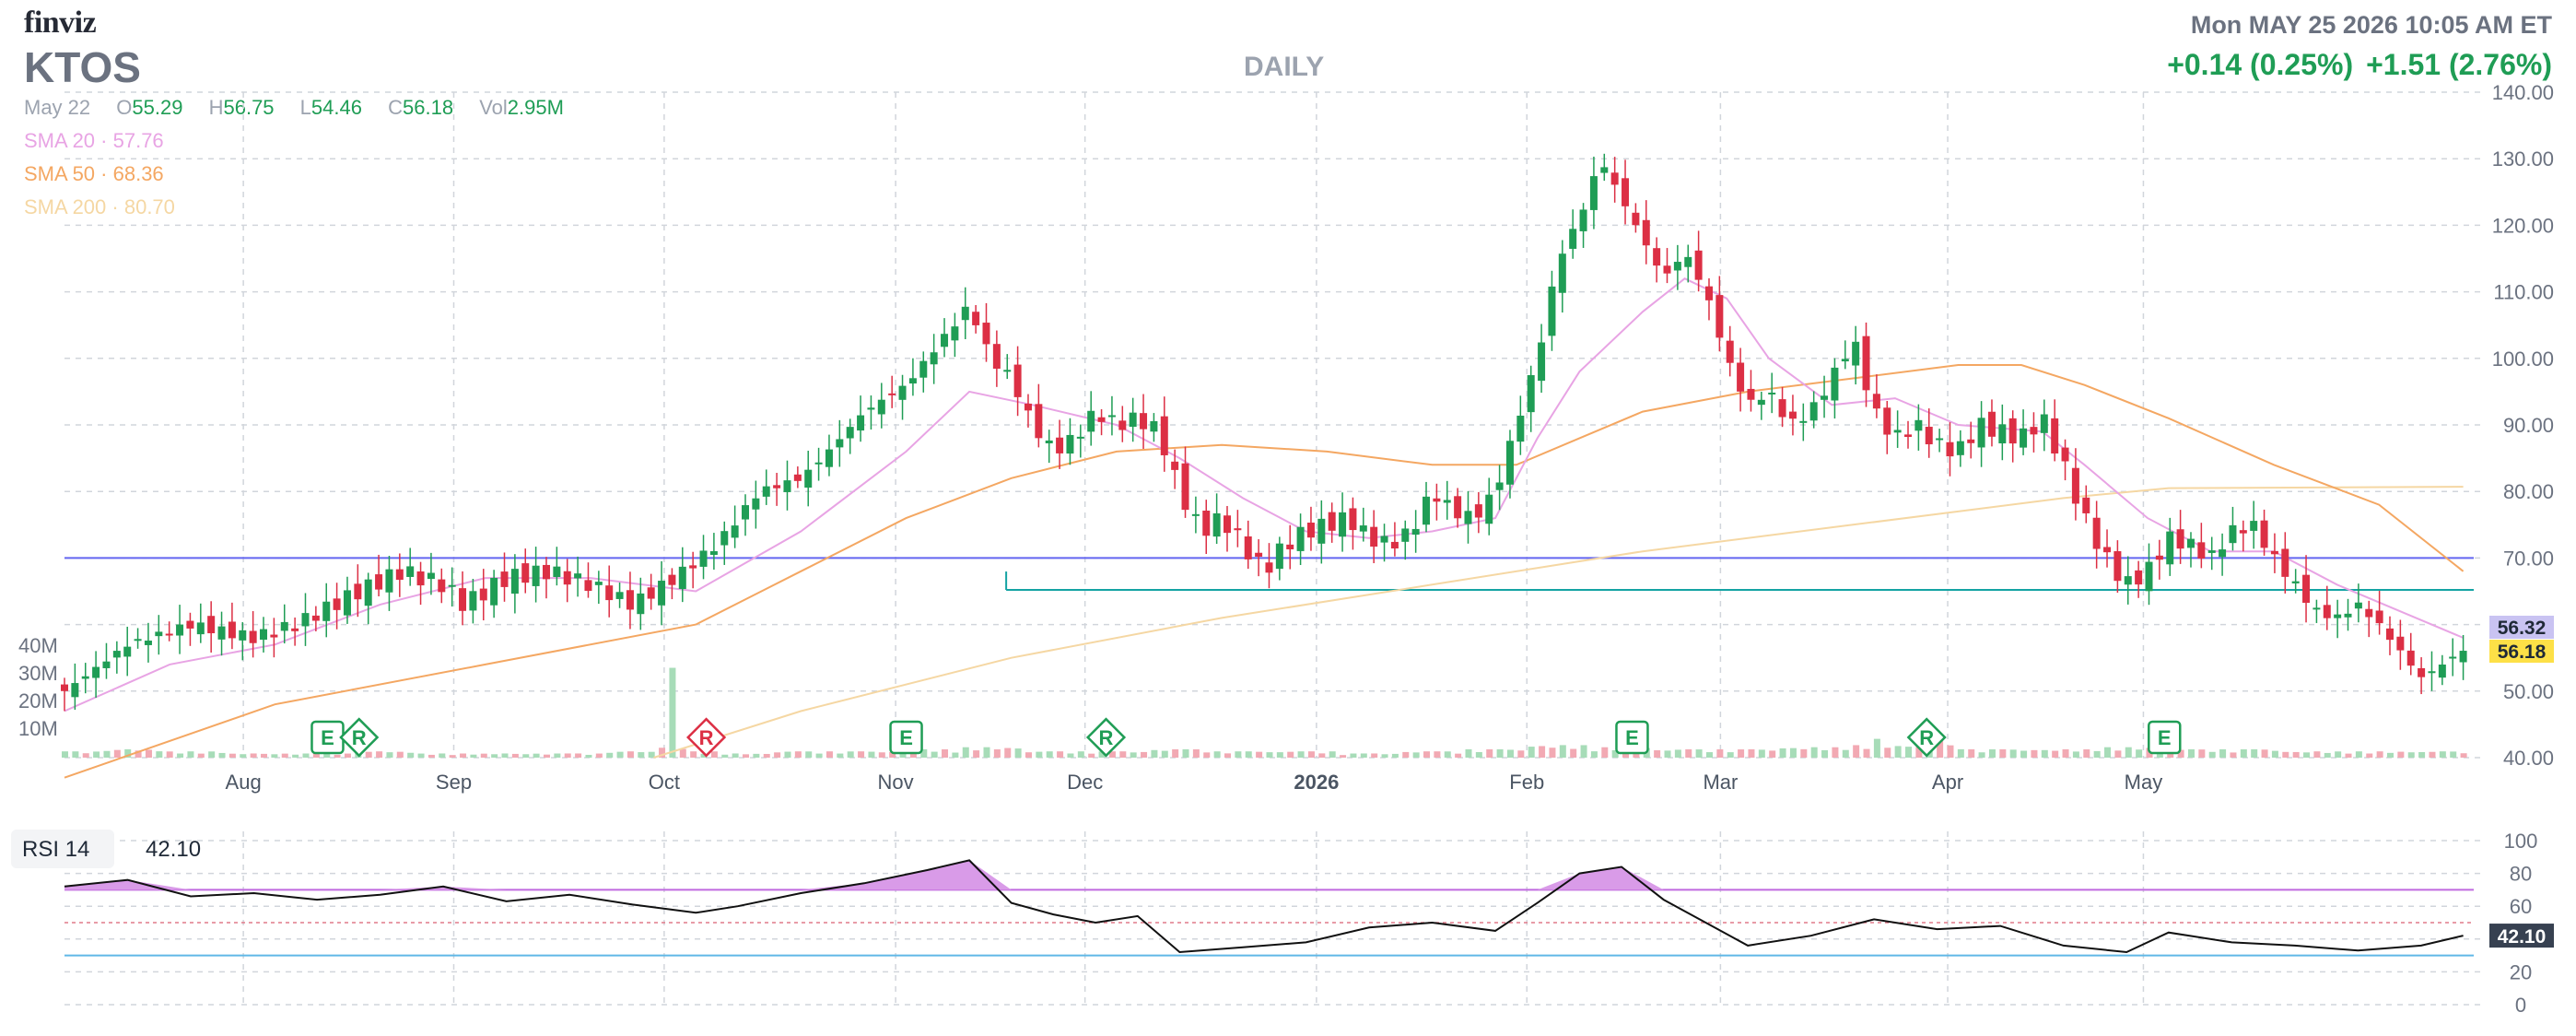  What do you see at coordinates (63, 849) in the screenshot?
I see `rsi-label-box` at bounding box center [63, 849].